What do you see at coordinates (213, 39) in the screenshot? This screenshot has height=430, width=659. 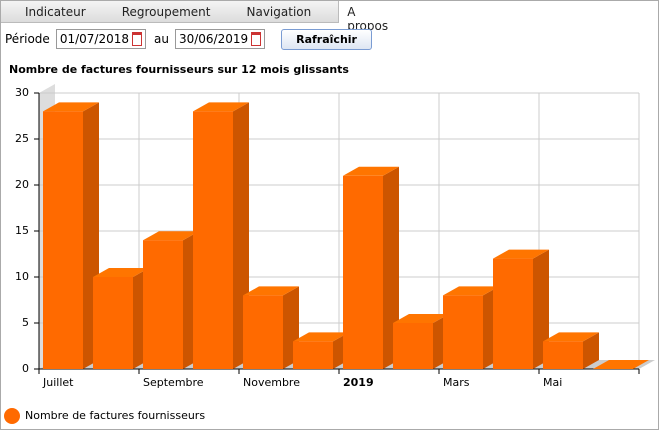 I see `end-date-text: 30/06/2019` at bounding box center [213, 39].